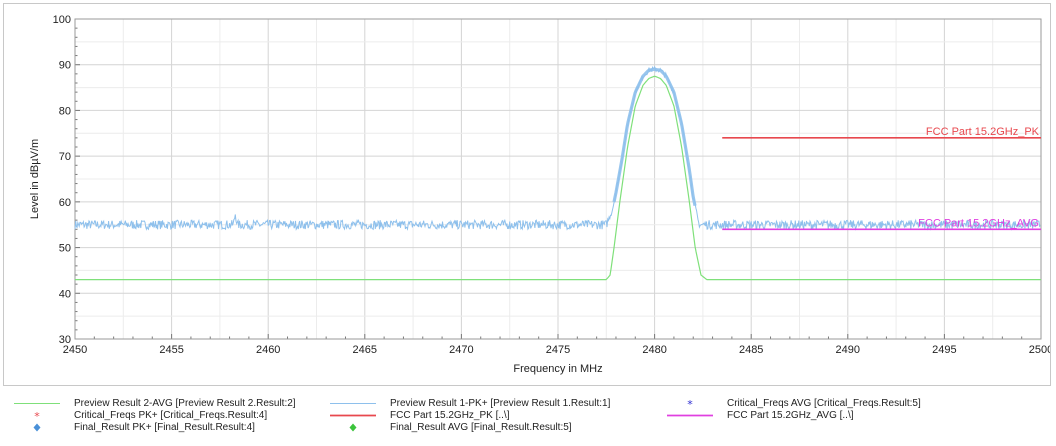 This screenshot has width=1056, height=446. Describe the element at coordinates (171, 350) in the screenshot. I see `x-tick-label: 2455` at that location.